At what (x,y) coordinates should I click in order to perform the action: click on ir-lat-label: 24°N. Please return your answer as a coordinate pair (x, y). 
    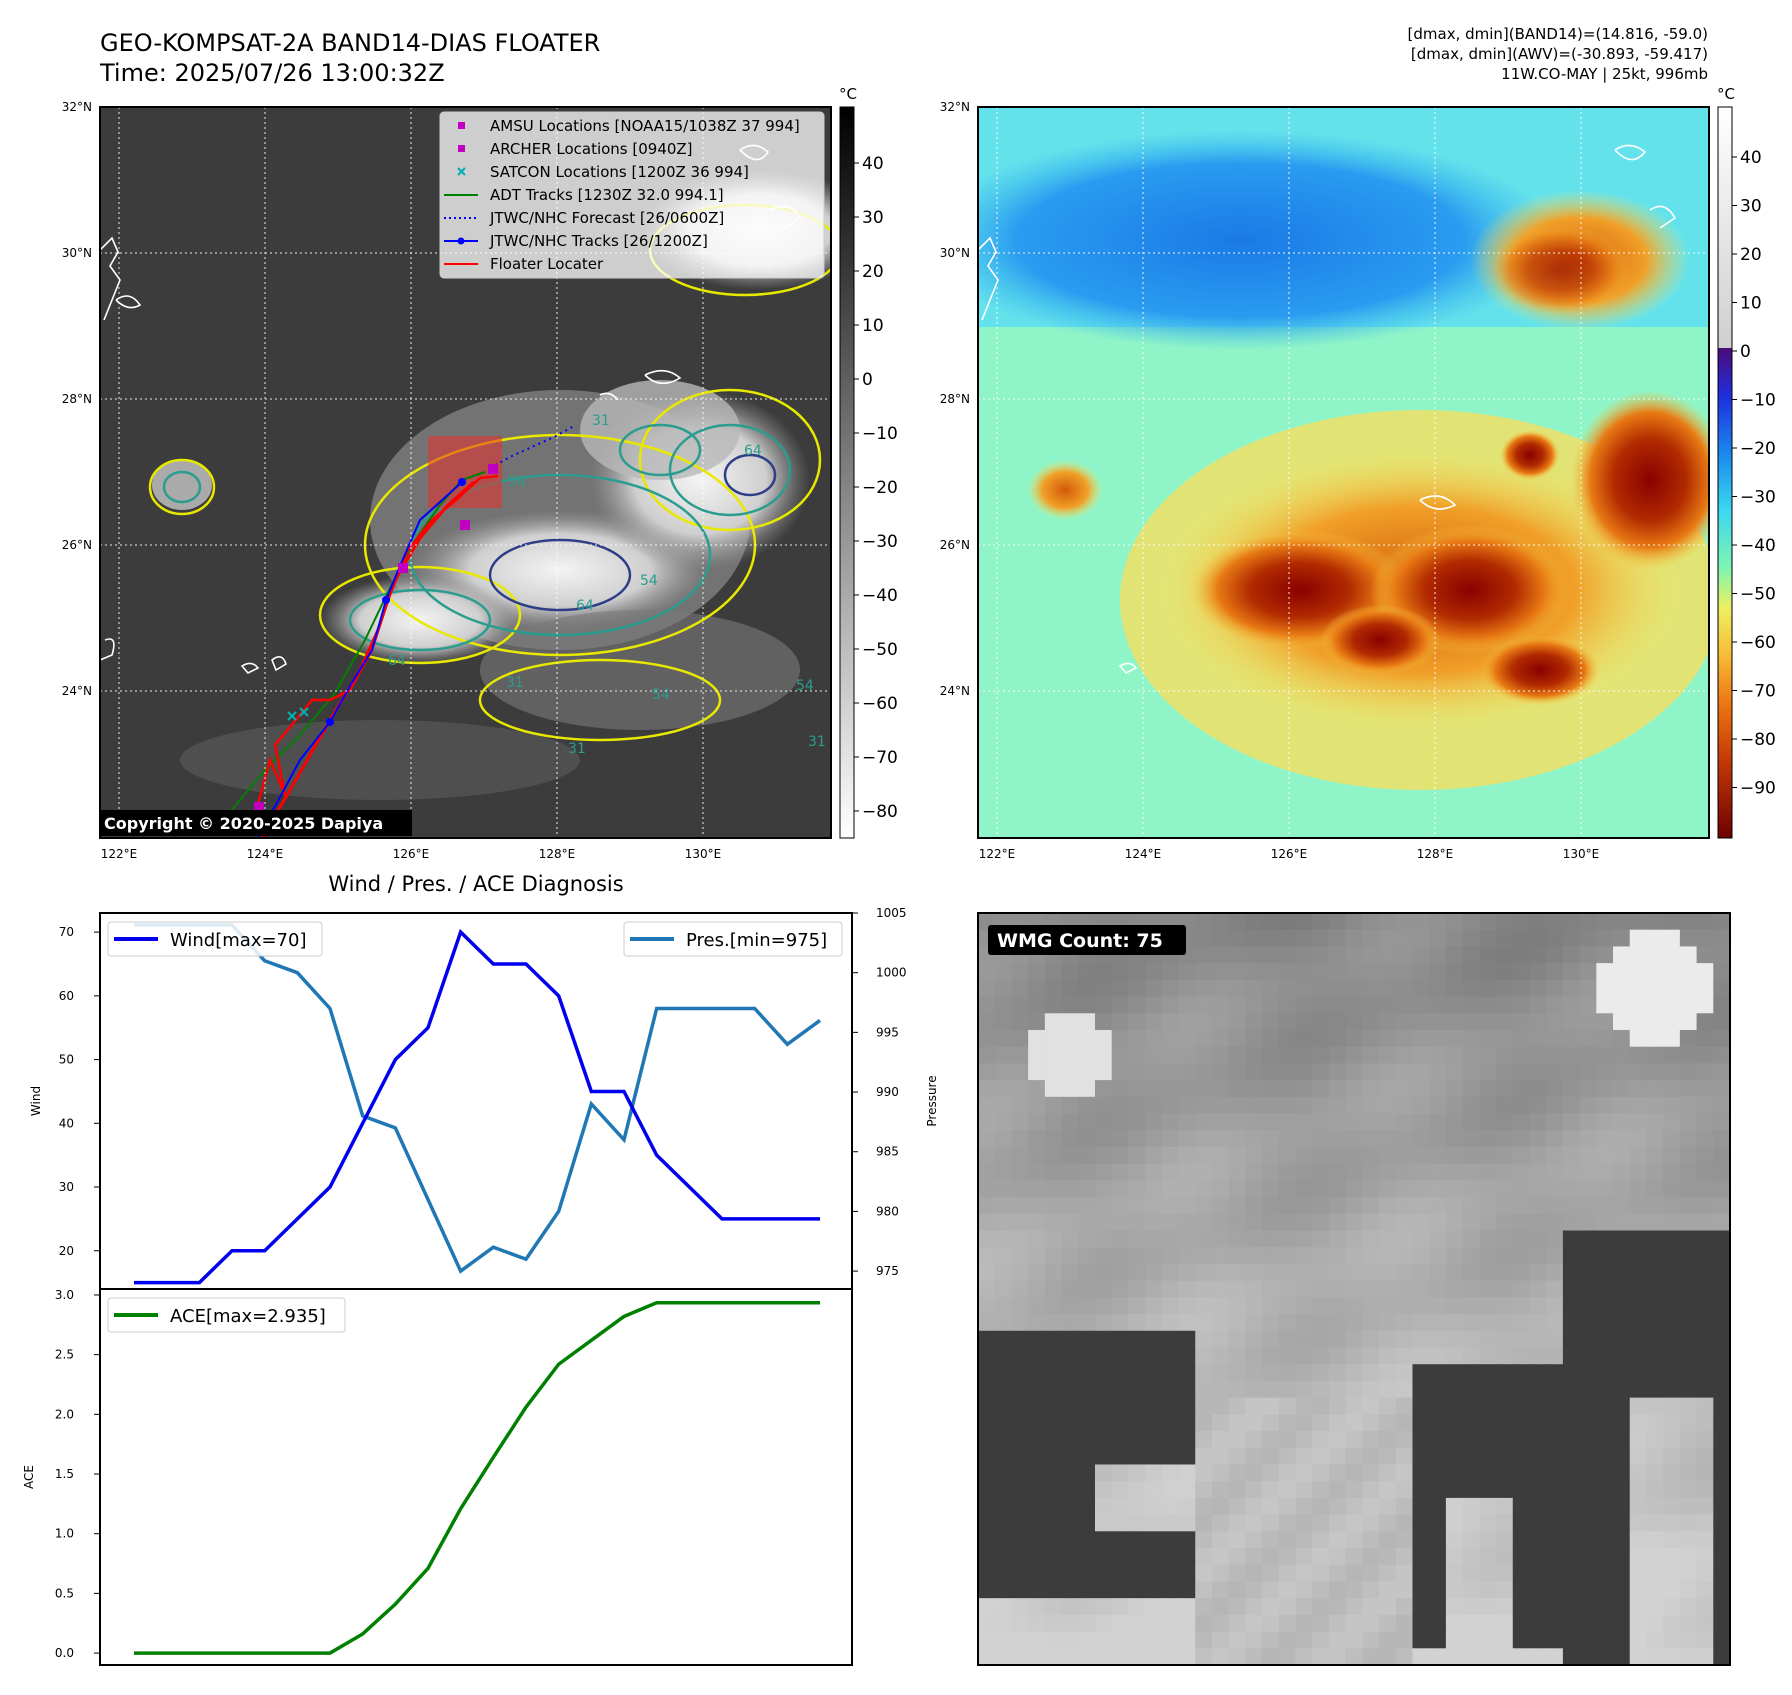
    Looking at the image, I should click on (77, 691).